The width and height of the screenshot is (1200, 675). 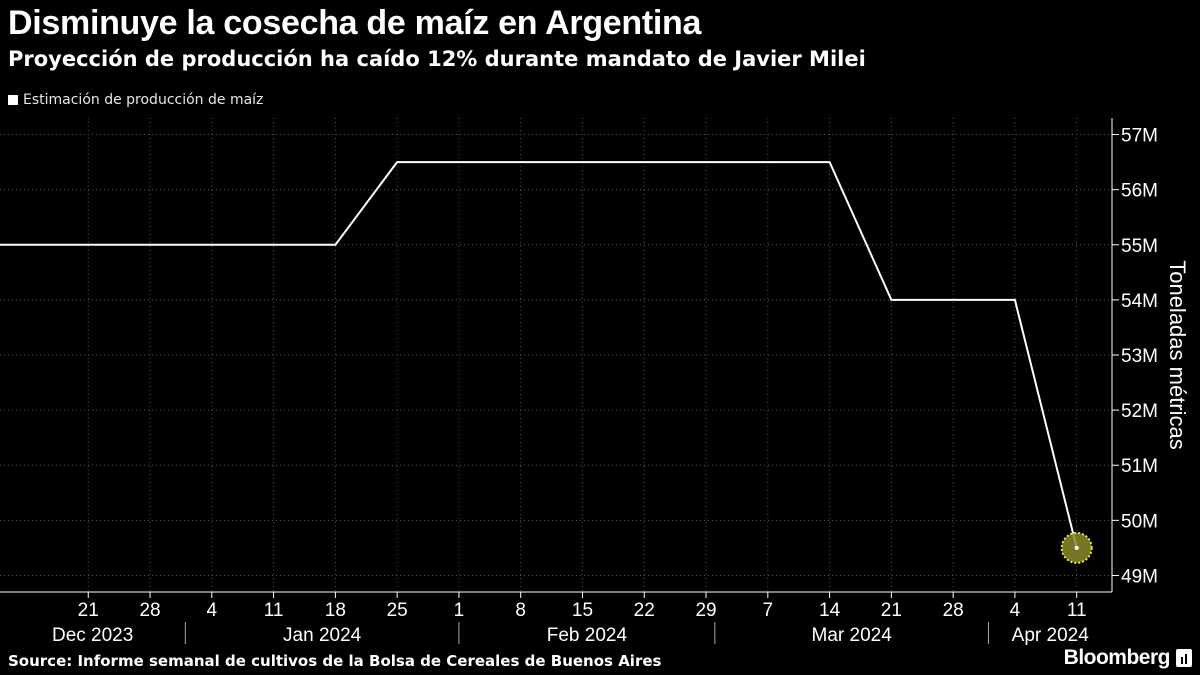 What do you see at coordinates (768, 610) in the screenshot?
I see `x-tick-label: 7` at bounding box center [768, 610].